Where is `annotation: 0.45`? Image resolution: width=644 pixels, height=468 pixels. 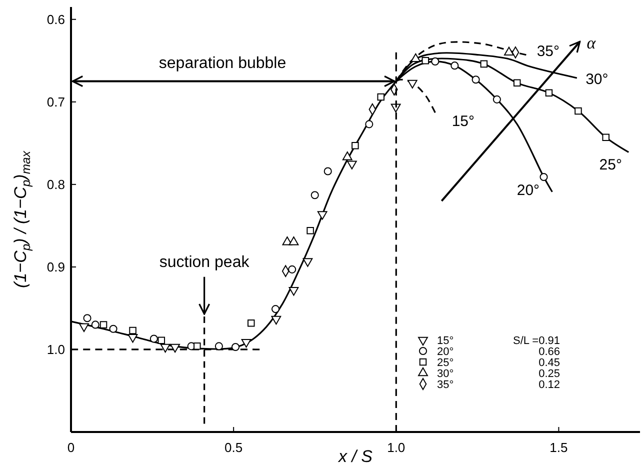
annotation: 0.45 is located at coordinates (549, 362).